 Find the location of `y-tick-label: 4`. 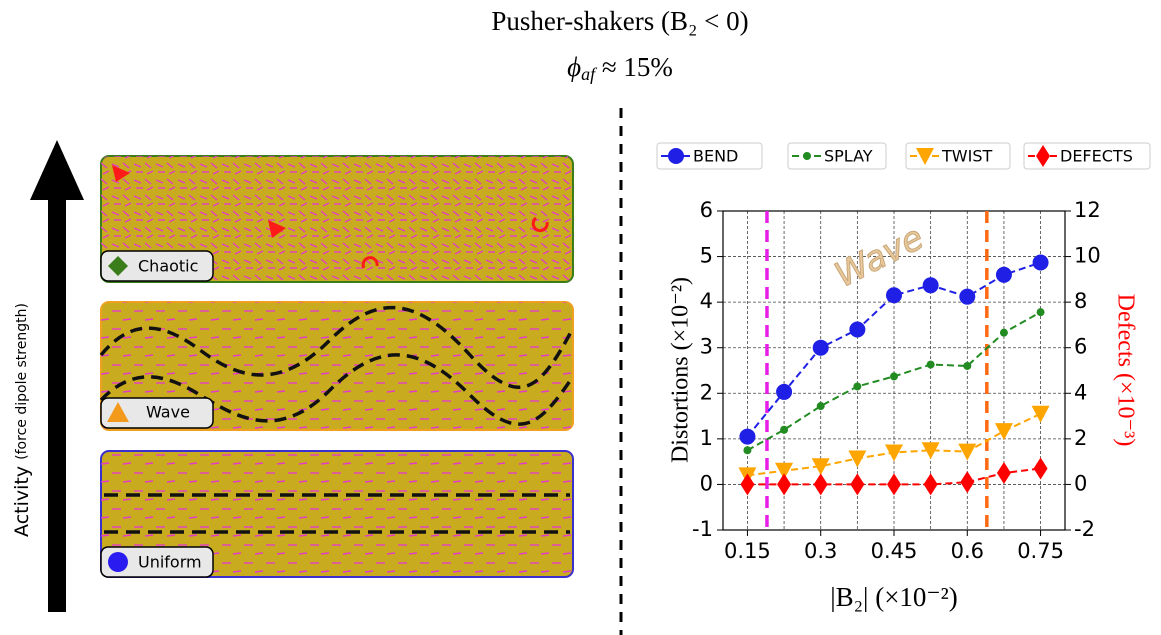

y-tick-label: 4 is located at coordinates (706, 301).